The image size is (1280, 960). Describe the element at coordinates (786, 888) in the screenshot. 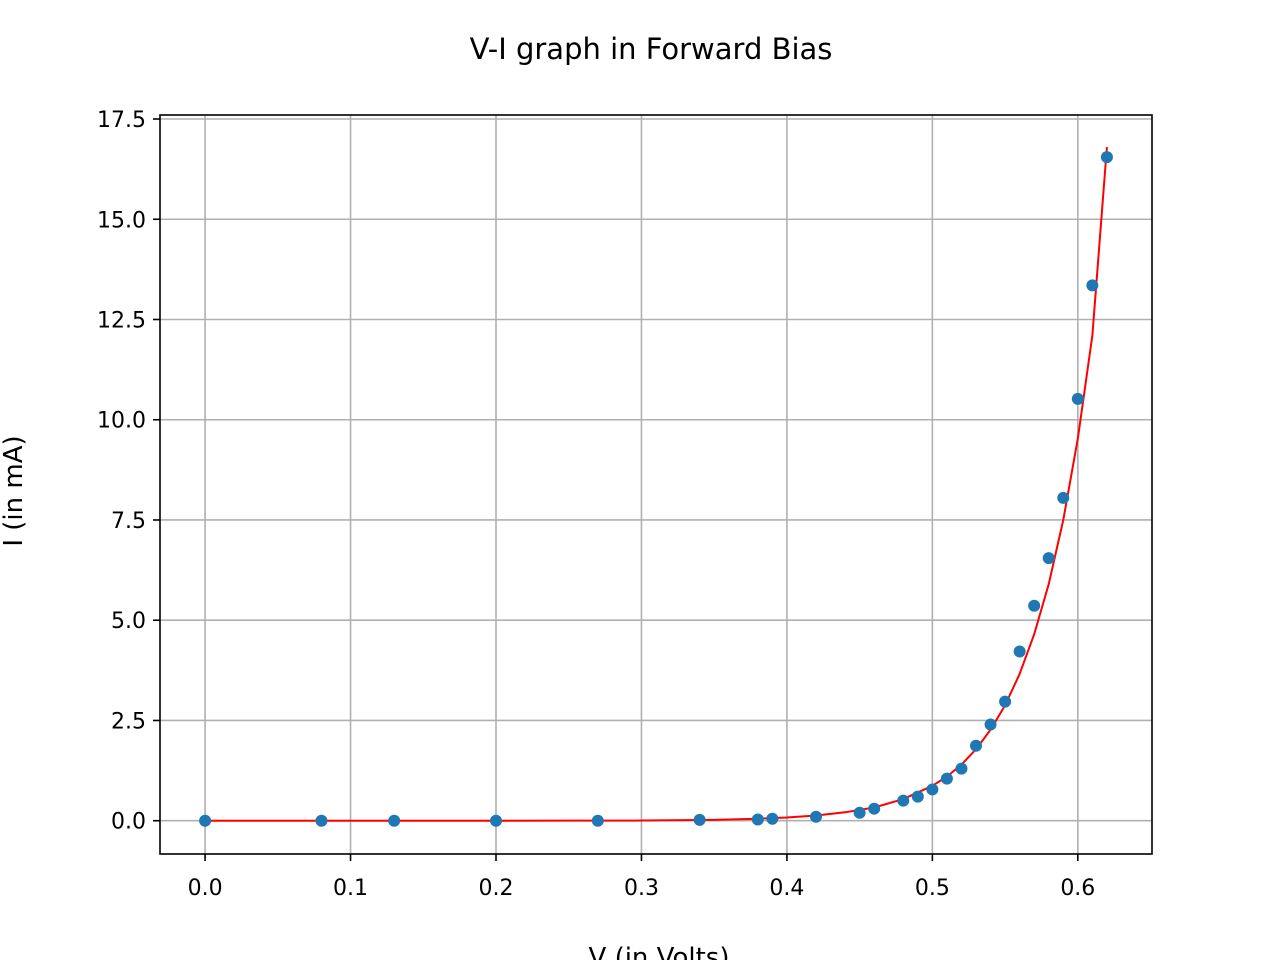

I see `x-tick-label: 0.4` at that location.